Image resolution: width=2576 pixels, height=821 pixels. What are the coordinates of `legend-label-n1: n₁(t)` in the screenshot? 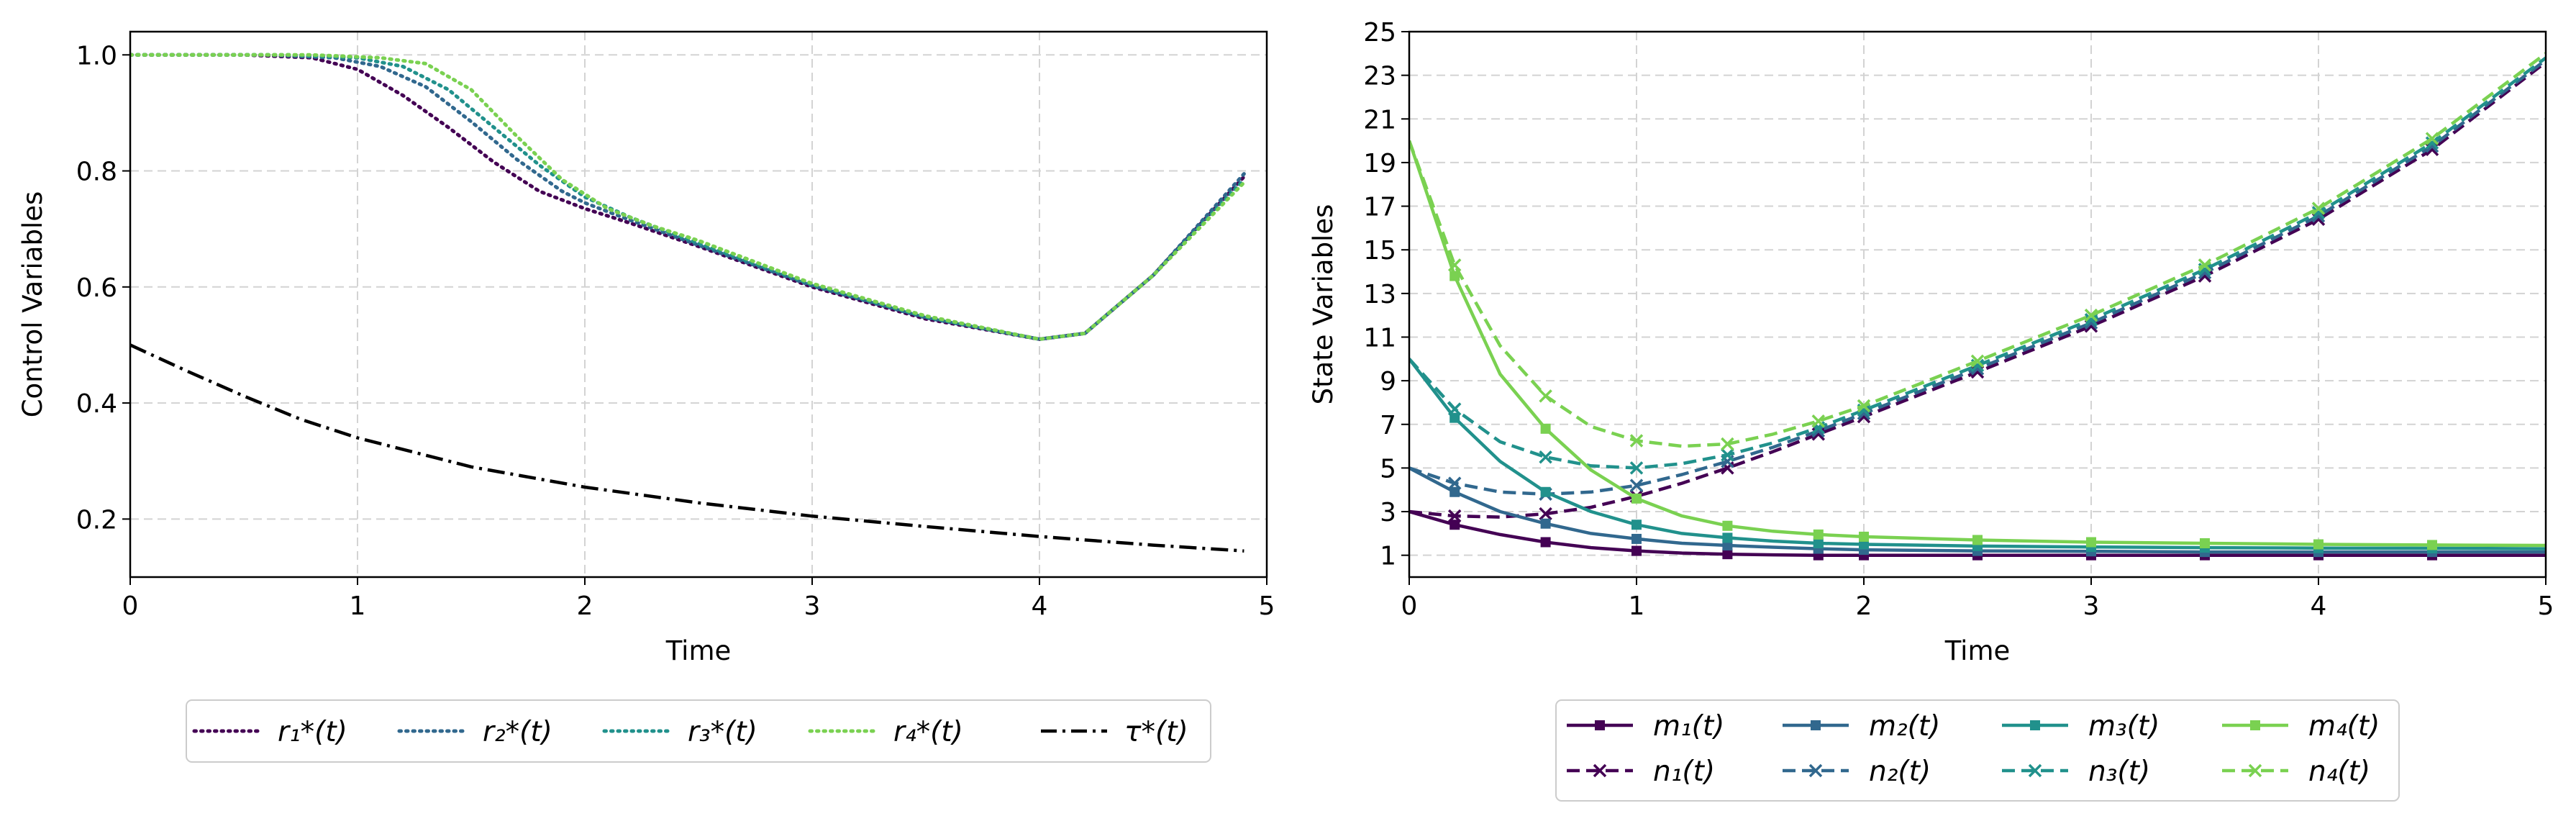 It's located at (1684, 772).